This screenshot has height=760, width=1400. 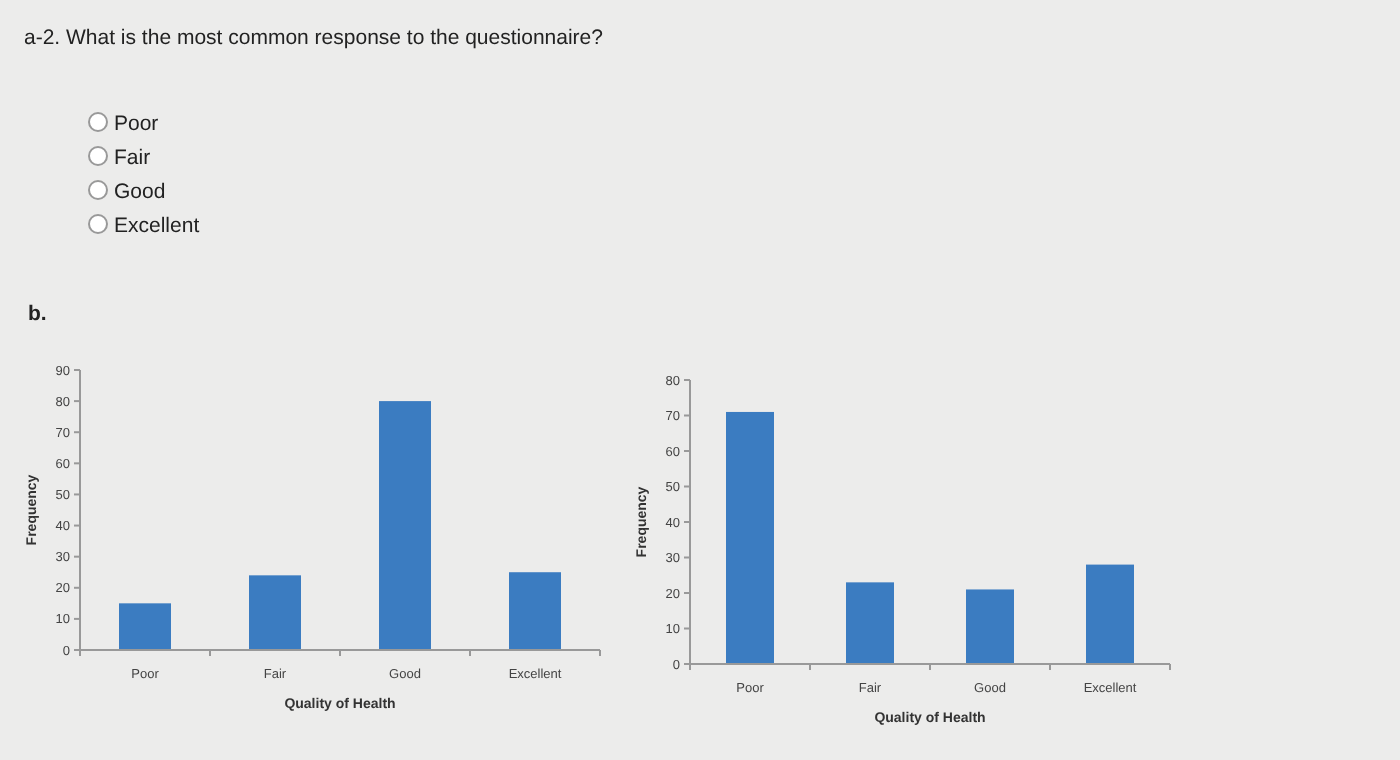 I want to click on text: Fair, so click(x=133, y=158).